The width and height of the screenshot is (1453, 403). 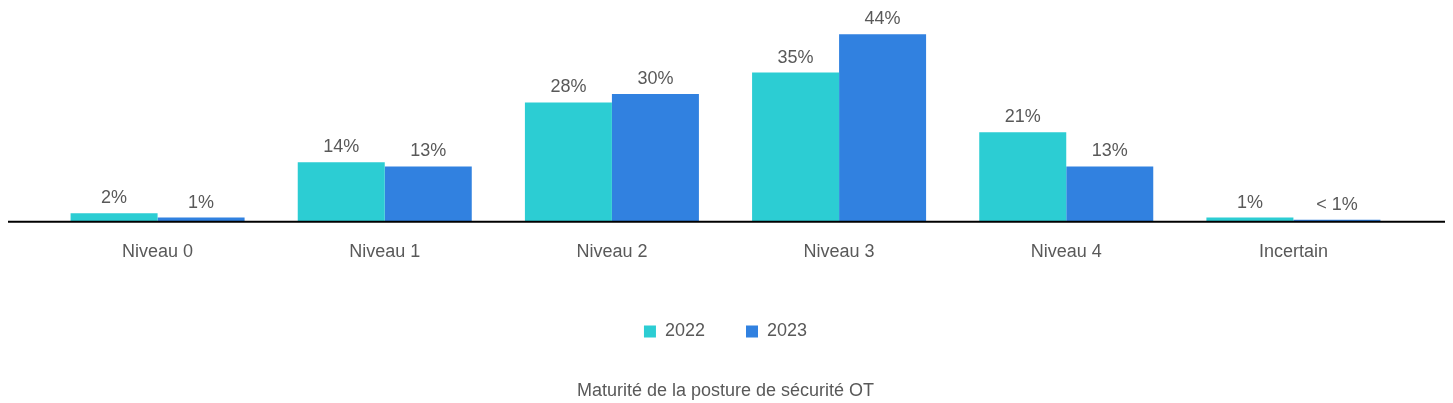 I want to click on data-label: 14%, so click(x=341, y=146).